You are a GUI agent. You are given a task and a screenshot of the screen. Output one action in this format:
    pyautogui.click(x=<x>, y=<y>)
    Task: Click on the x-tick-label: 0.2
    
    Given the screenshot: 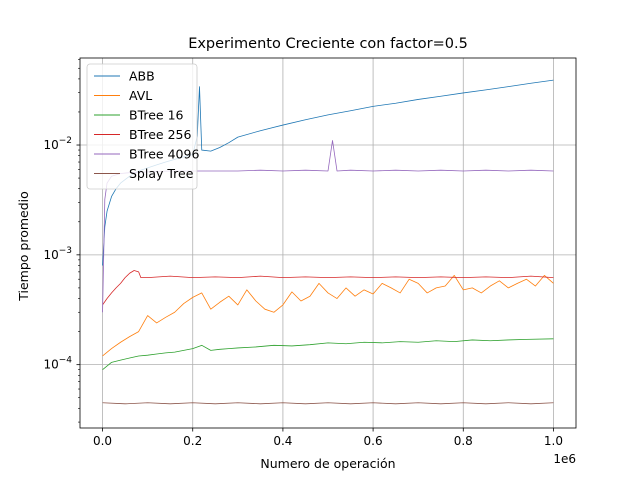 What is the action you would take?
    pyautogui.click(x=192, y=441)
    